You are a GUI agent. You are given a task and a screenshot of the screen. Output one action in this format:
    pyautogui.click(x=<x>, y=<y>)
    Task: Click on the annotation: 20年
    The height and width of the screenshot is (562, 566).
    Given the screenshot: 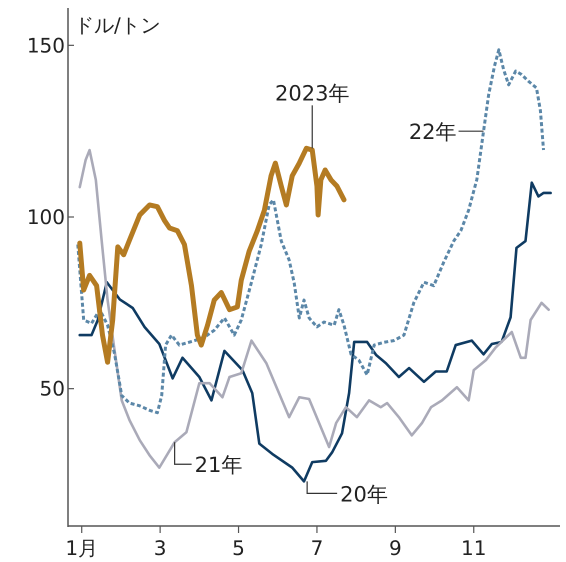 What is the action you would take?
    pyautogui.click(x=364, y=494)
    